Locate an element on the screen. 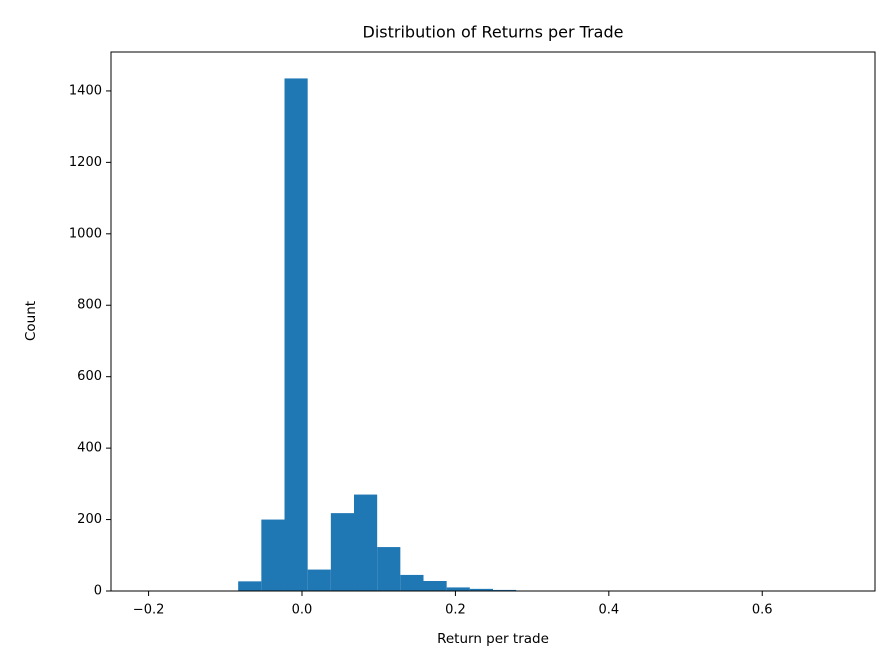 The image size is (896, 672). x-axis-label: Return per trade is located at coordinates (493, 639).